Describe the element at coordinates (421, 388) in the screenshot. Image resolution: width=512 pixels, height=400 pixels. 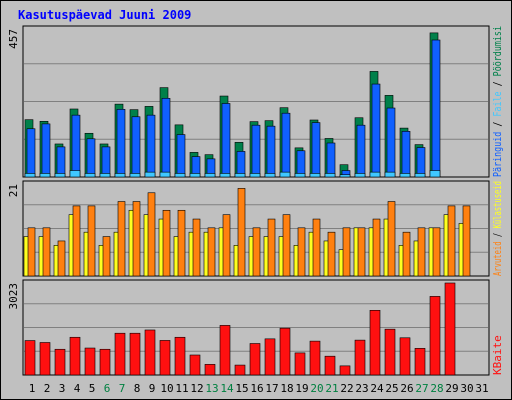
I see `day-label-27: 27` at that location.